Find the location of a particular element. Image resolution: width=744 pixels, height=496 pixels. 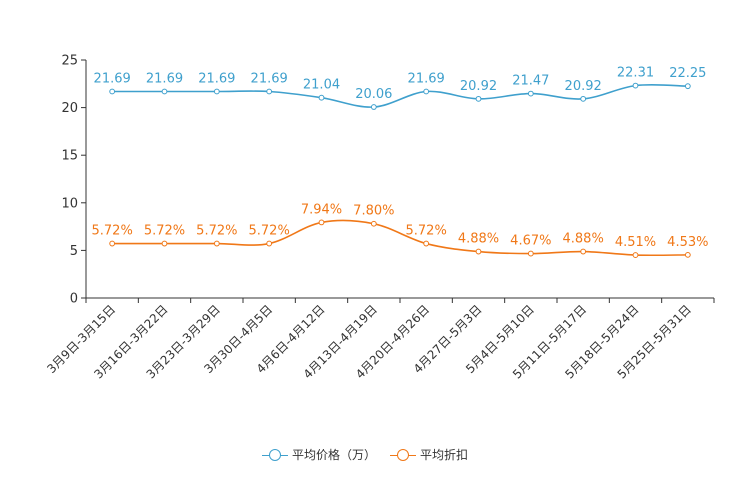

data-label-1: 7.94% is located at coordinates (321, 209).